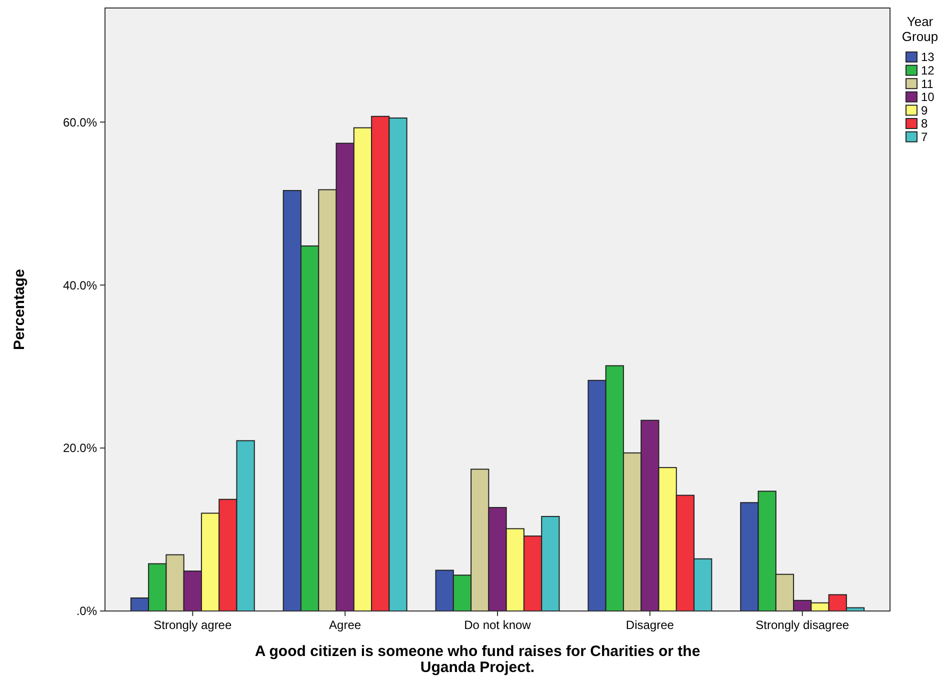 The height and width of the screenshot is (677, 952). What do you see at coordinates (19, 309) in the screenshot?
I see `y-axis-title: Percentage` at bounding box center [19, 309].